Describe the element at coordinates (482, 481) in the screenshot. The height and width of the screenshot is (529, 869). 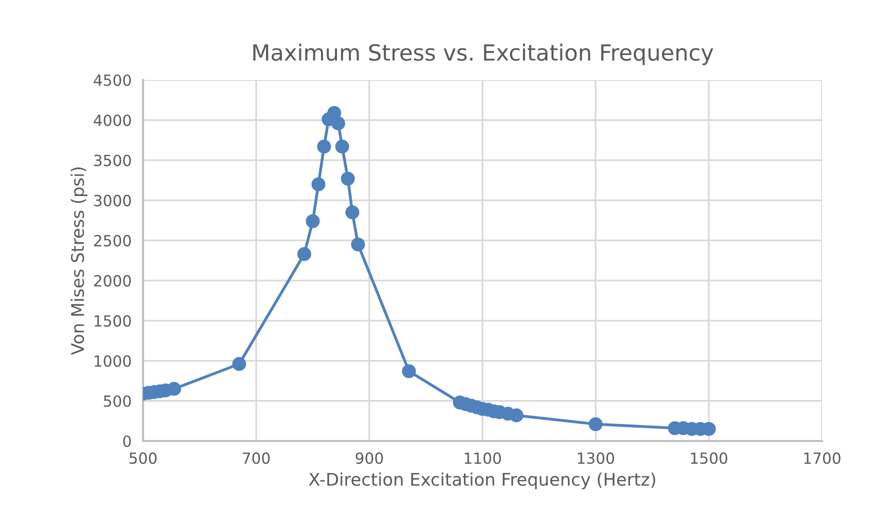
I see `x-axis-title: X-Direction Excitation Frequency (Hertz)` at that location.